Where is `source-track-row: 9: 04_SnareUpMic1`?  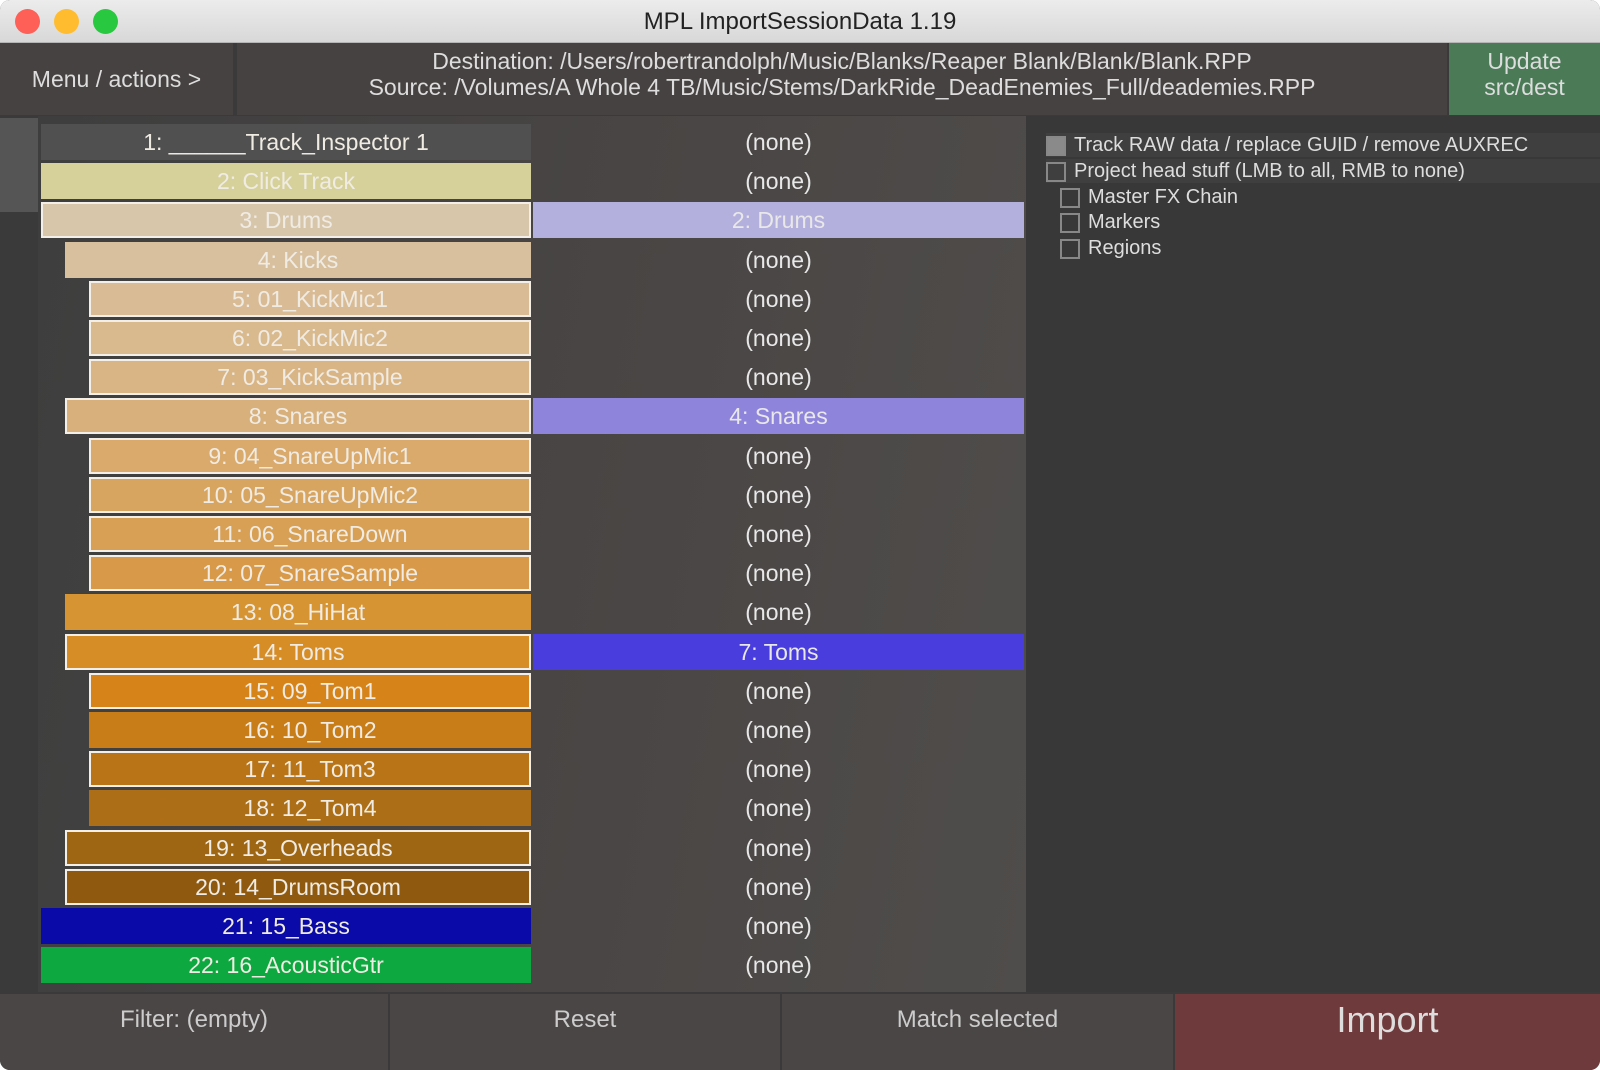
source-track-row: 9: 04_SnareUpMic1 is located at coordinates (310, 455).